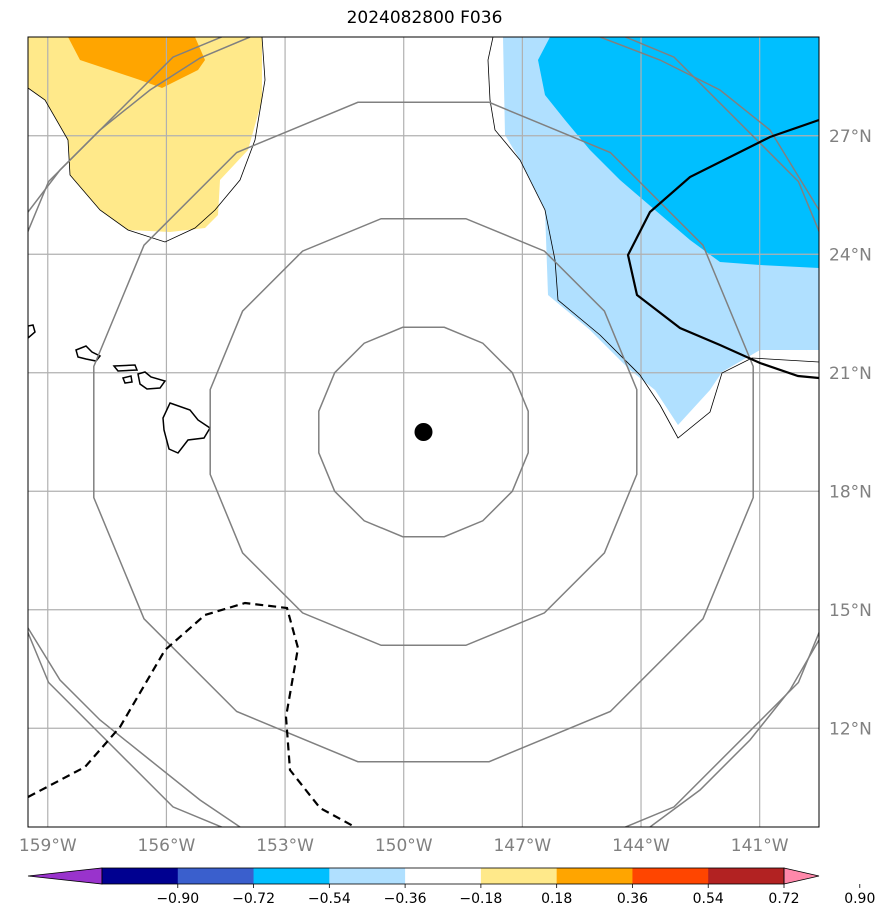 This screenshot has height=924, width=889. I want to click on colorbar-tick-label: −0.18, so click(480, 899).